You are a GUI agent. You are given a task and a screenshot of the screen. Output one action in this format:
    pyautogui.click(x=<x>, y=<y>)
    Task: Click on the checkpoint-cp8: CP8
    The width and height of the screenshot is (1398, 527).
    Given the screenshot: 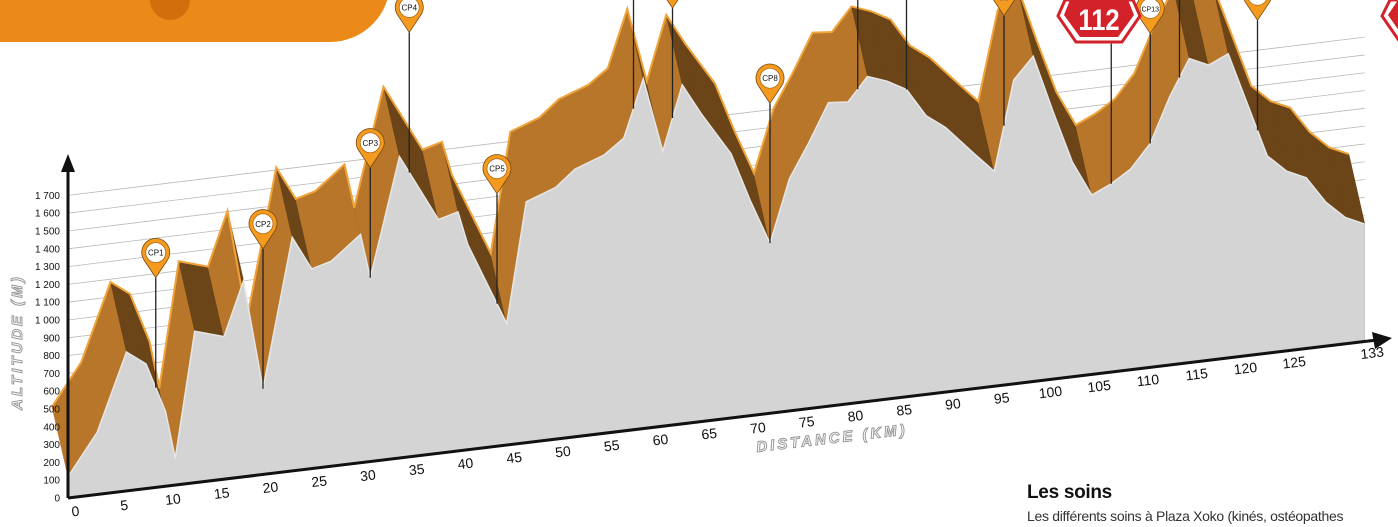 What is the action you would take?
    pyautogui.click(x=770, y=153)
    